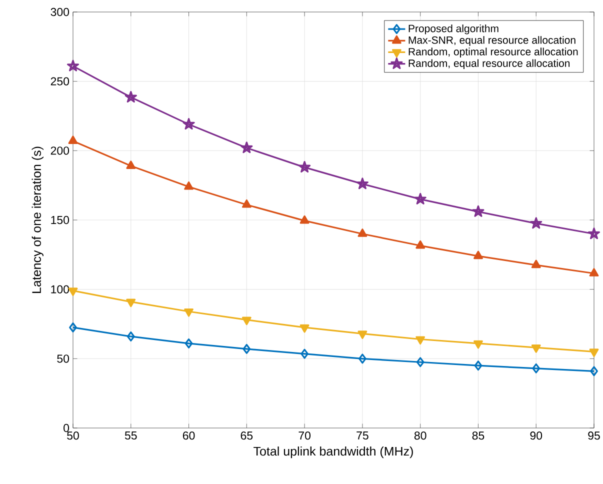 This screenshot has height=484, width=603. What do you see at coordinates (38, 219) in the screenshot?
I see `y-axis-title: Latency of one iteration (s)` at bounding box center [38, 219].